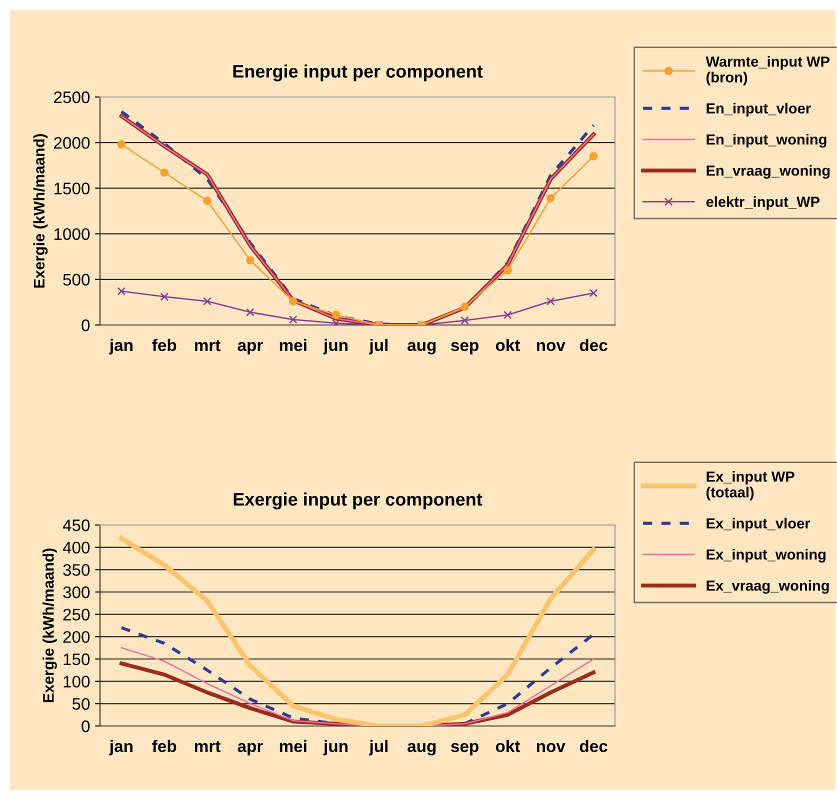  I want to click on legend-label: Ex_vraag_woning, so click(767, 587).